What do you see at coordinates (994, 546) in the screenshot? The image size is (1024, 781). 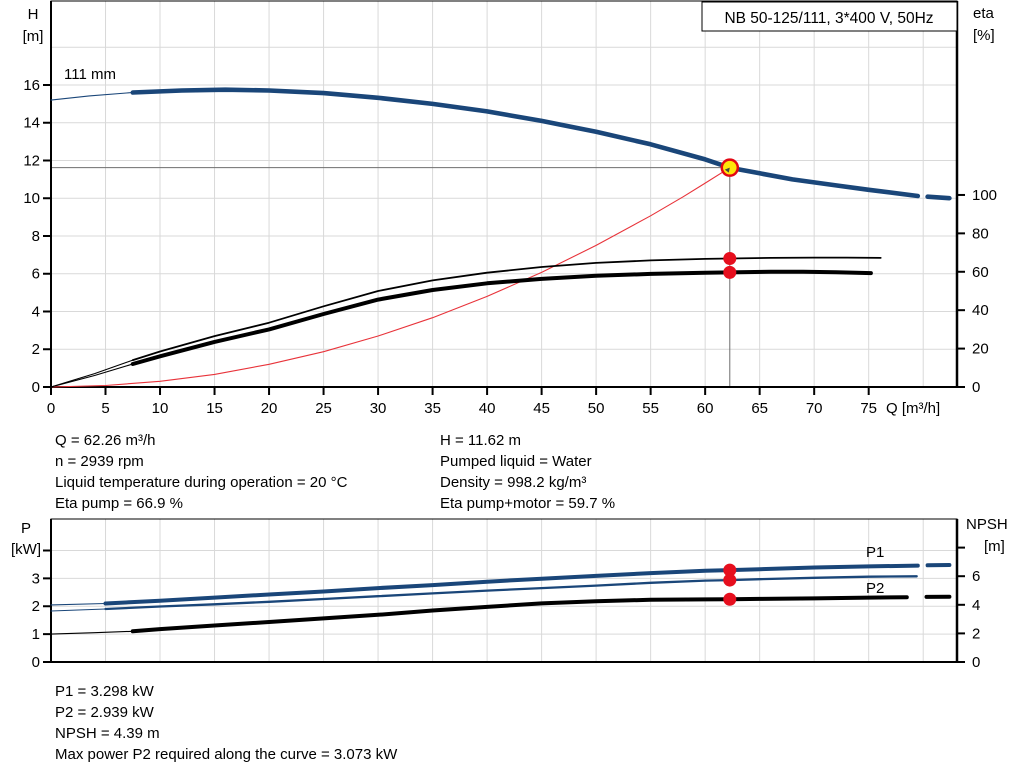 I see `npsh-axis-unit: [m]` at bounding box center [994, 546].